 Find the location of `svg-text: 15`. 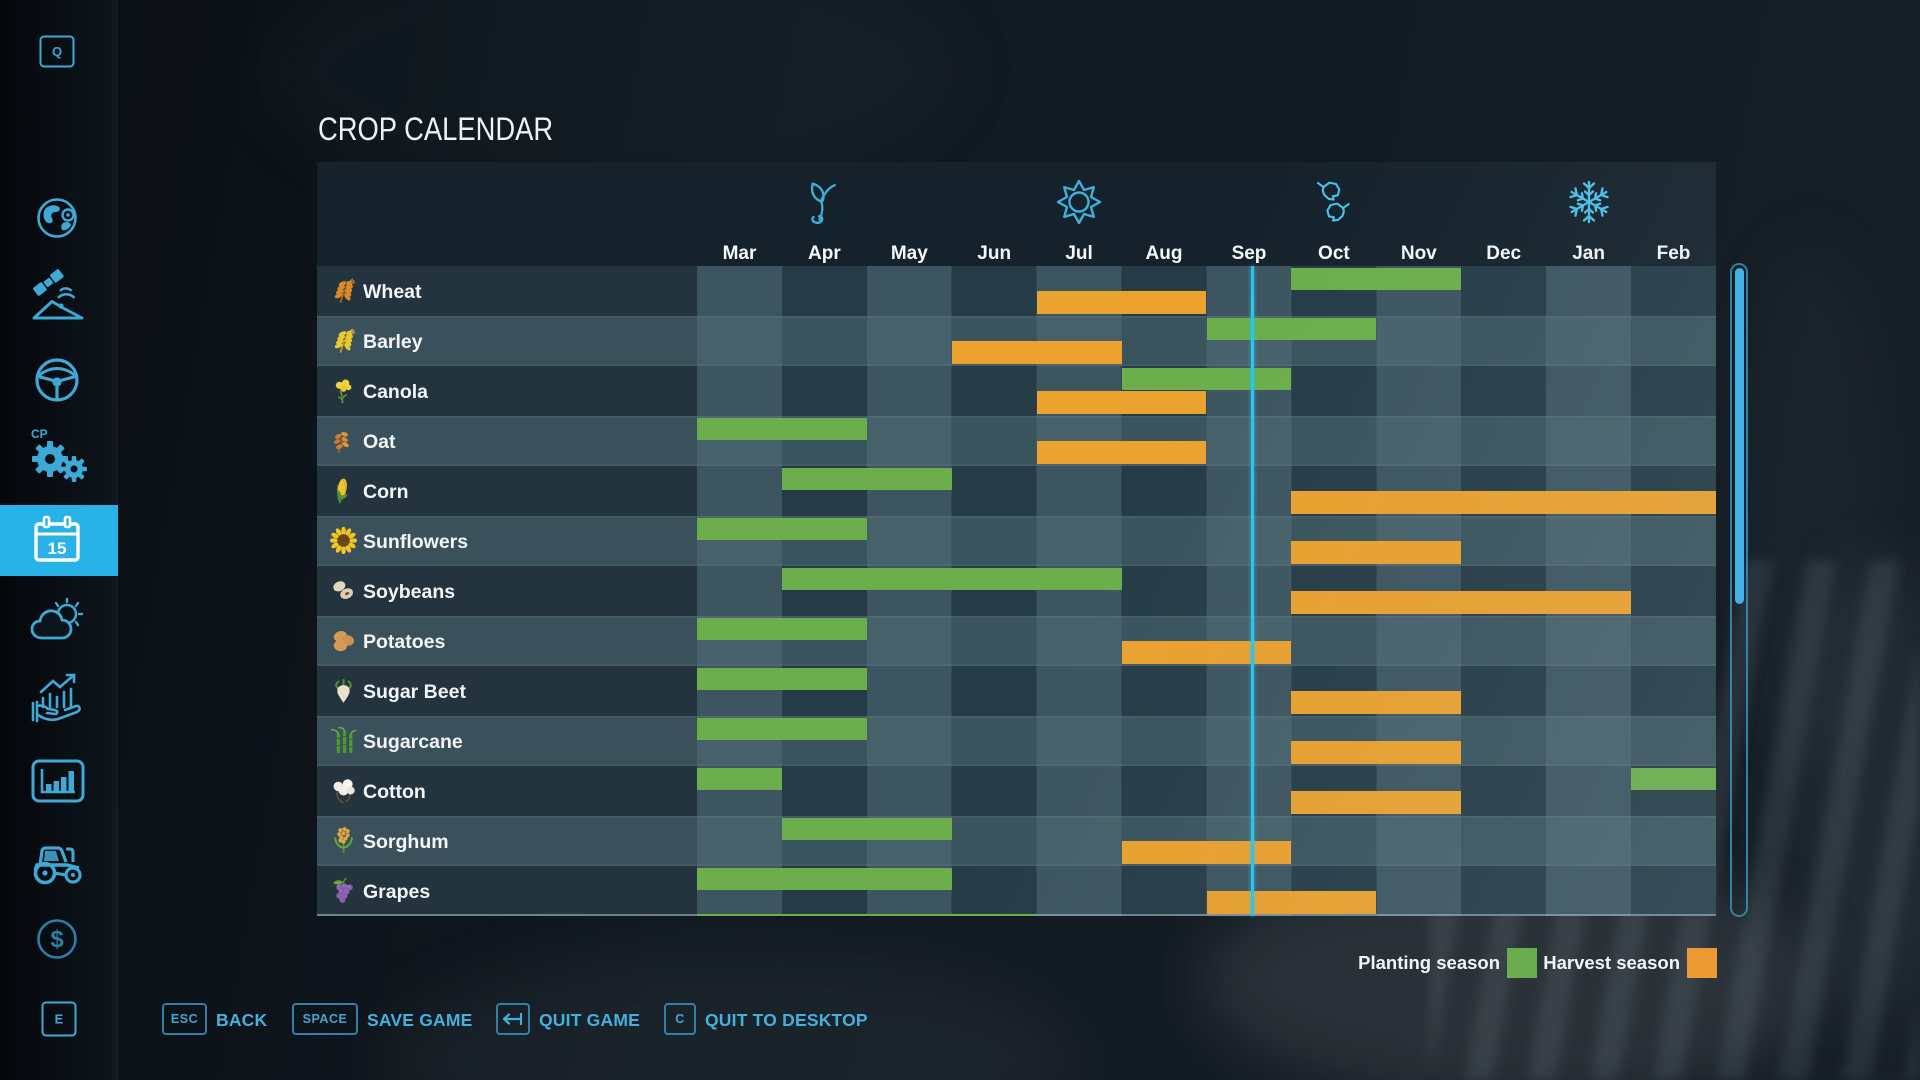

svg-text: 15 is located at coordinates (57, 548).